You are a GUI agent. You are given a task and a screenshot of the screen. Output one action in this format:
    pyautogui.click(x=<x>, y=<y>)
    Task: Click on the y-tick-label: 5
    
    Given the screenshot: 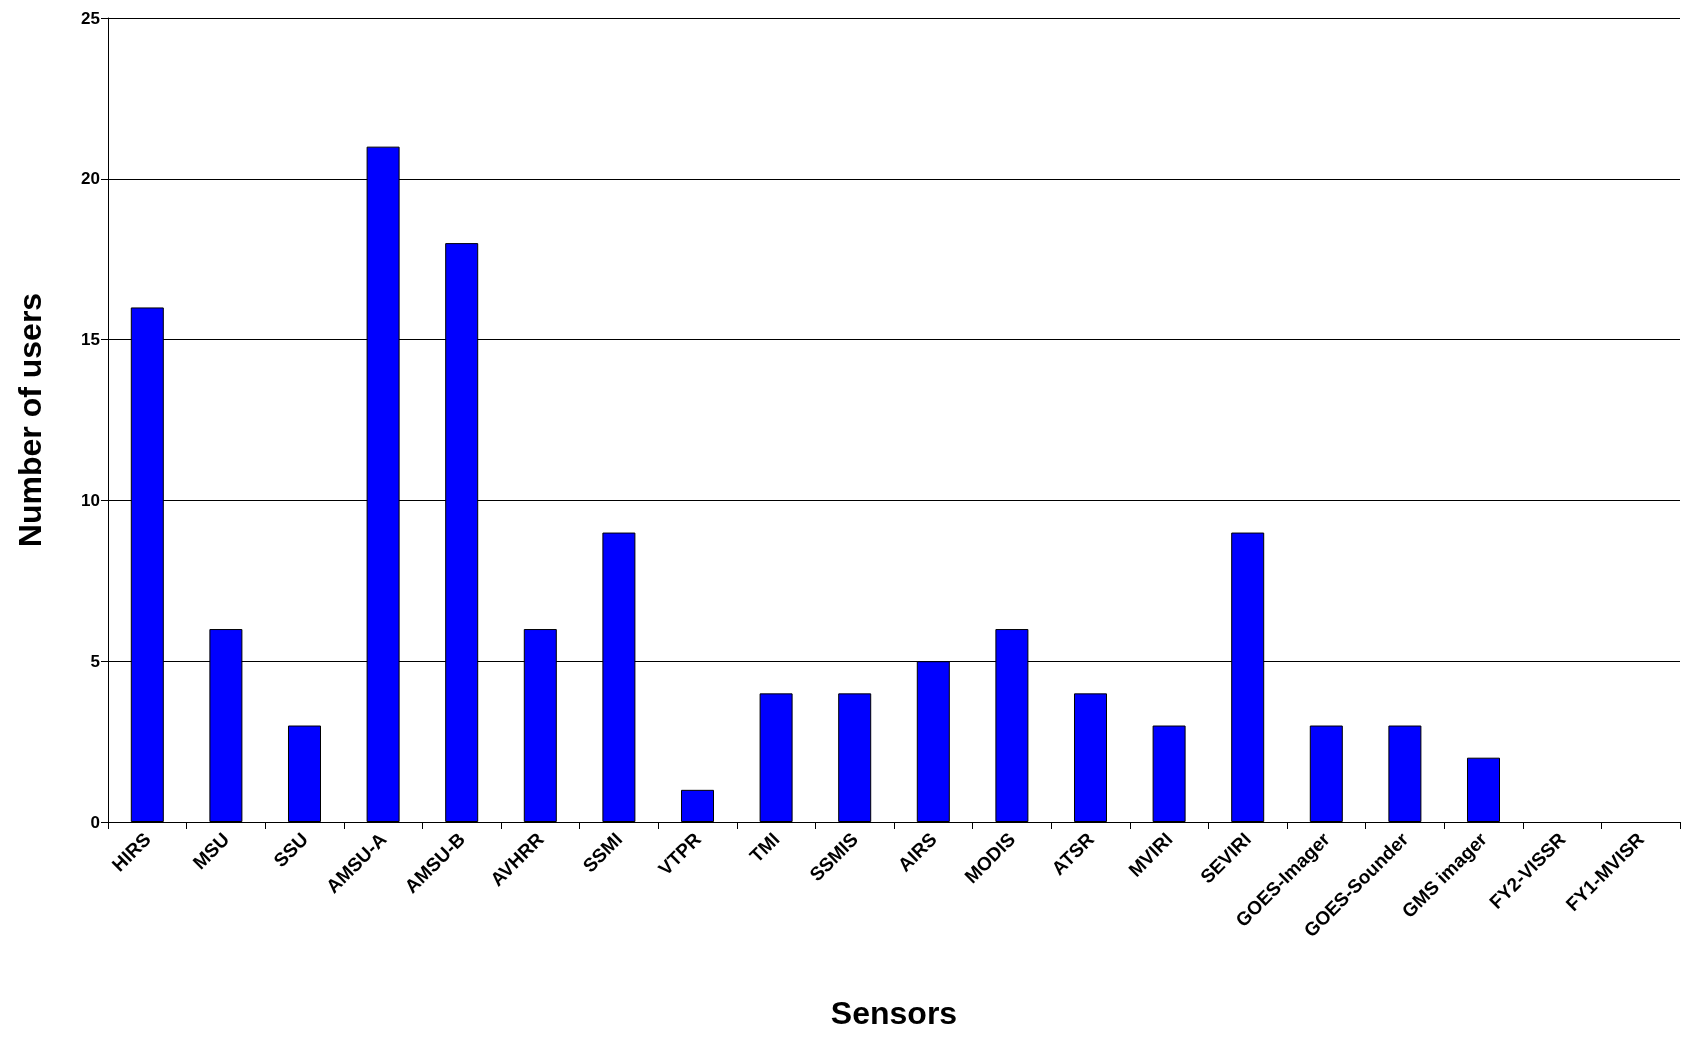 What is the action you would take?
    pyautogui.click(x=95, y=661)
    